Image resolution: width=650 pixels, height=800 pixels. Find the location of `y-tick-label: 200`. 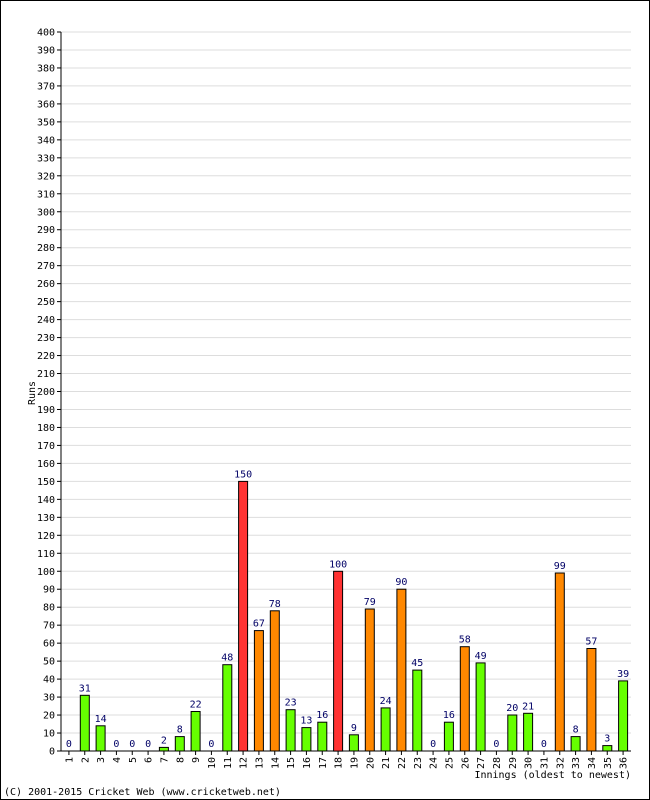

y-tick-label: 200 is located at coordinates (46, 392).